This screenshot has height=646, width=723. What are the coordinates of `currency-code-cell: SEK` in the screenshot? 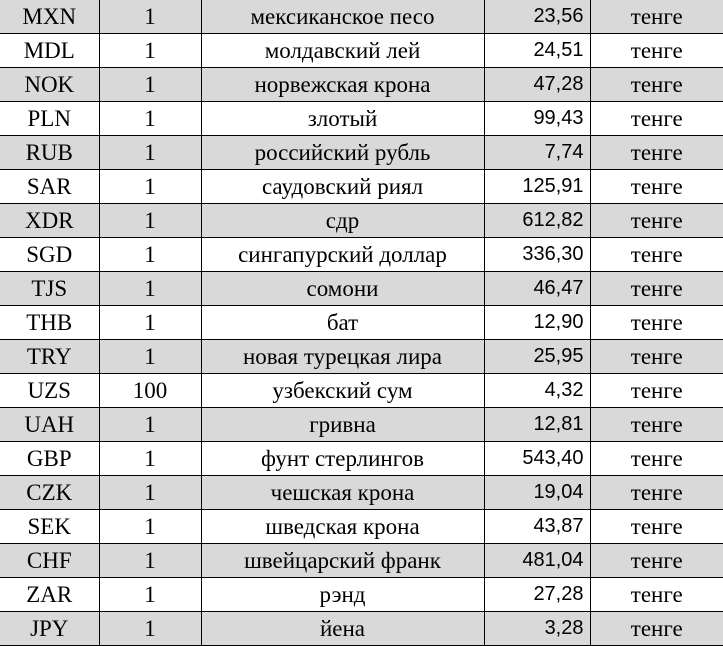 It's located at (50, 526).